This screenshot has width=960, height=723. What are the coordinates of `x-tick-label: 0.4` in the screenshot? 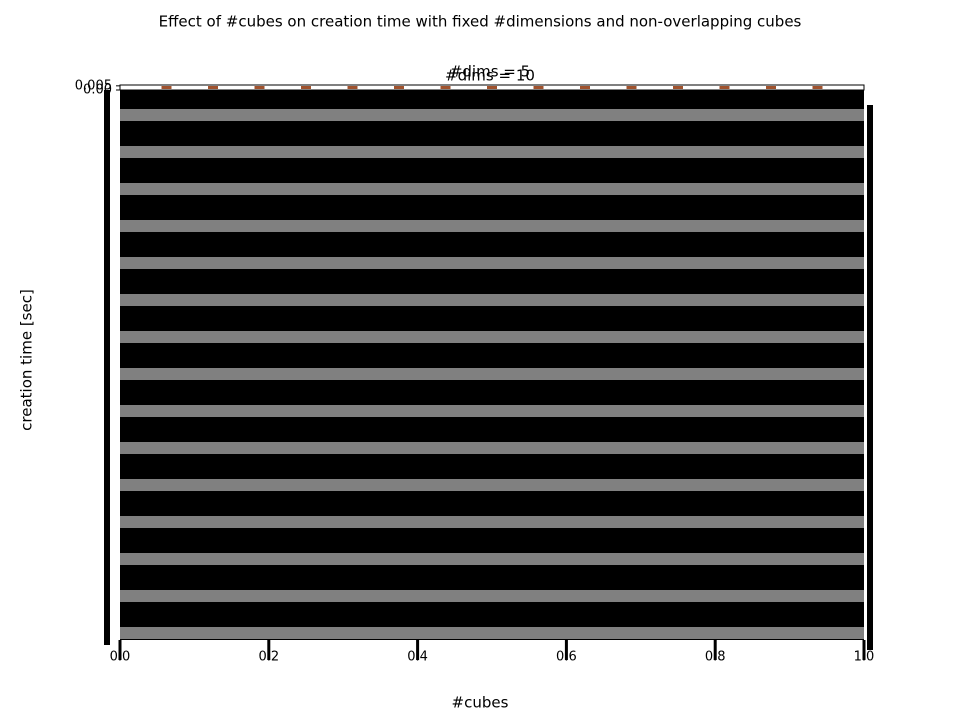 It's located at (417, 657).